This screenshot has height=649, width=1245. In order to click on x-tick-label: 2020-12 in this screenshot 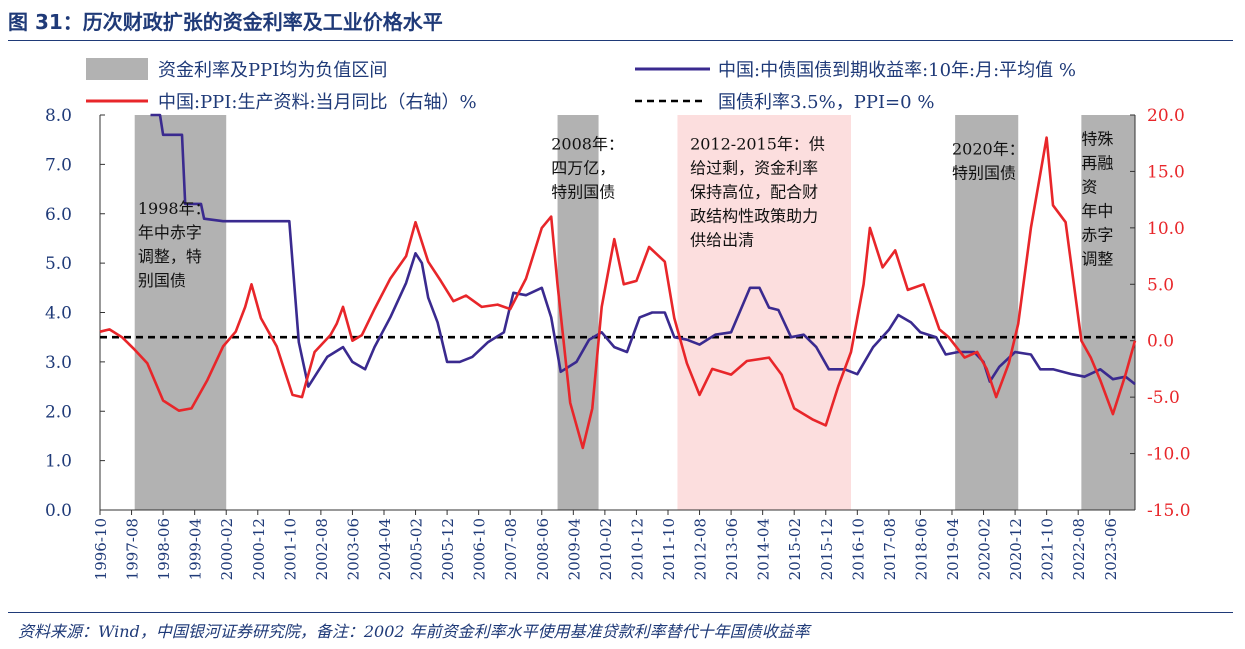, I will do `click(1016, 549)`.